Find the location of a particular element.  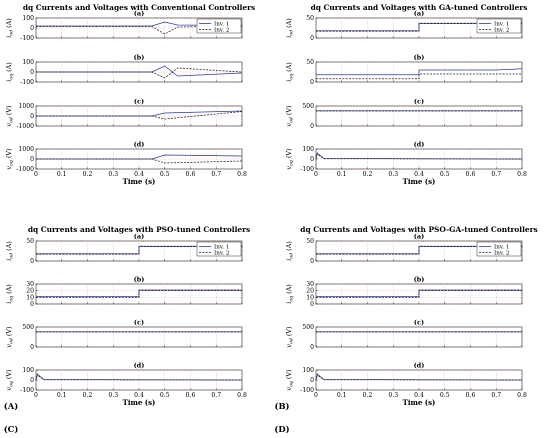

figure-label: (C) is located at coordinates (11, 429).